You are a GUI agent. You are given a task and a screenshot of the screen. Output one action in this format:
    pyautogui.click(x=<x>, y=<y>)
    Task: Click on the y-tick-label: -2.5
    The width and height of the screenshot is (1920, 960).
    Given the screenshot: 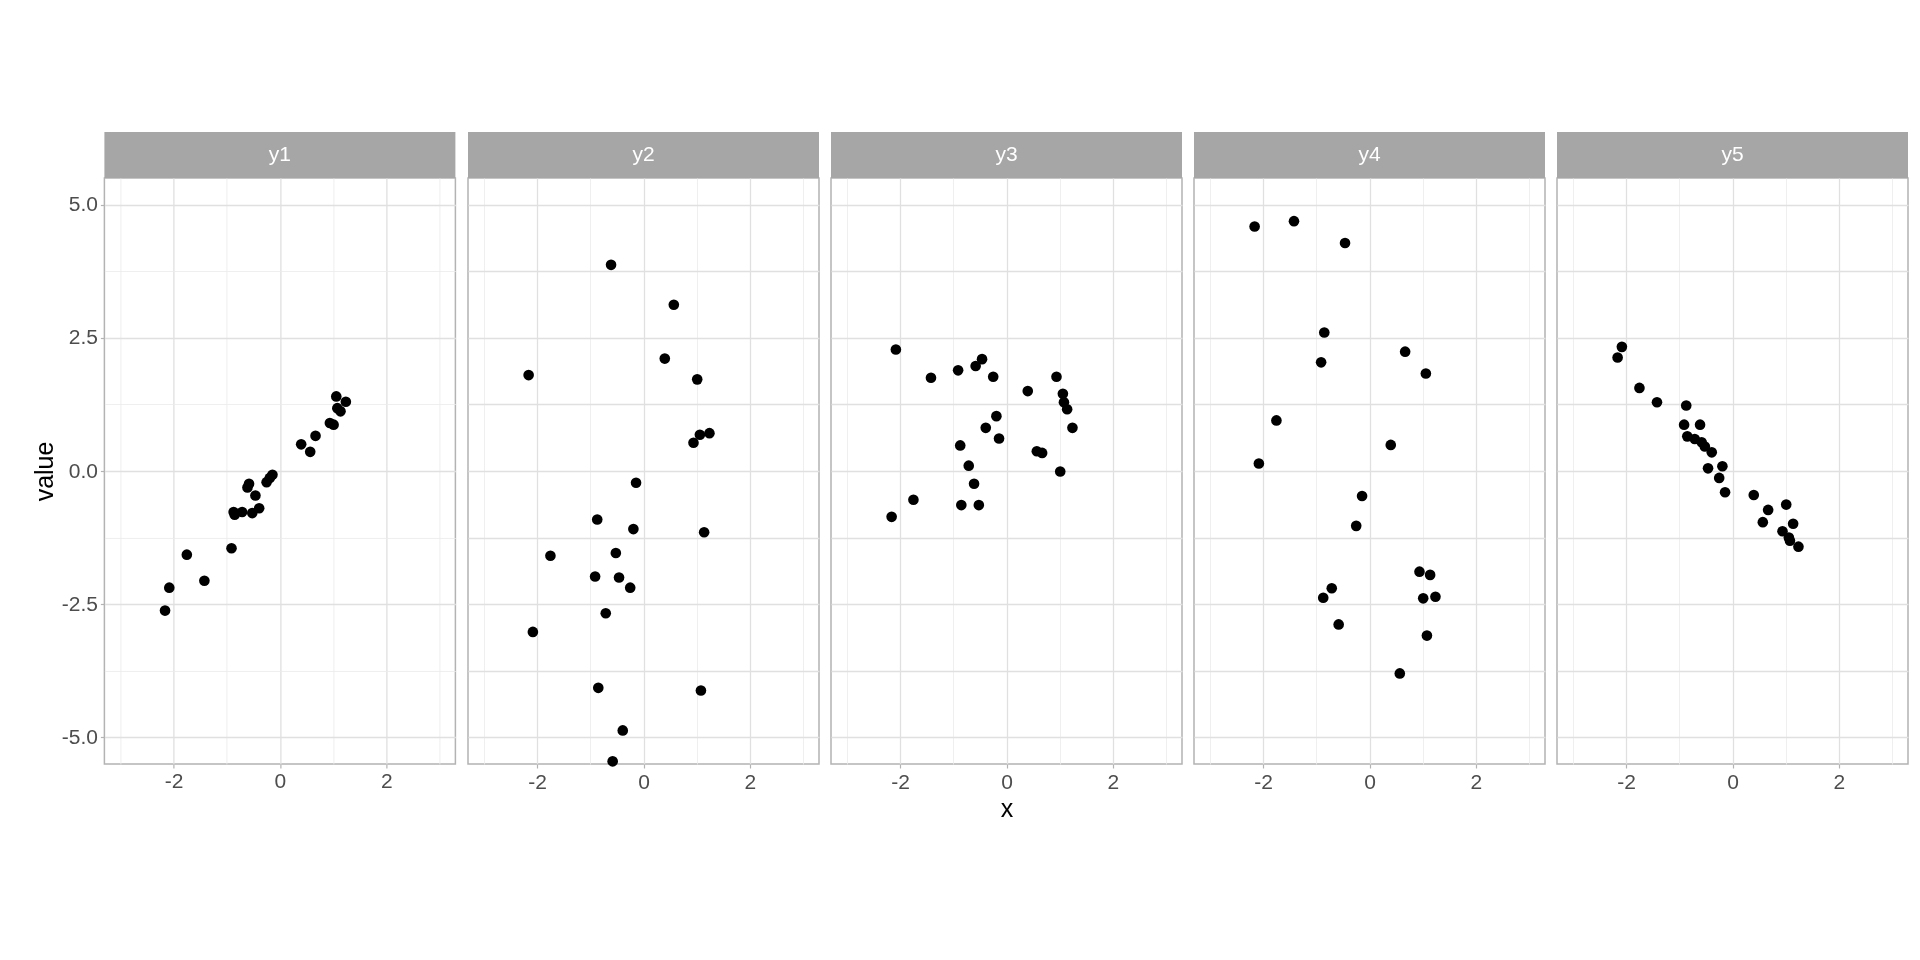 What is the action you would take?
    pyautogui.click(x=79, y=603)
    